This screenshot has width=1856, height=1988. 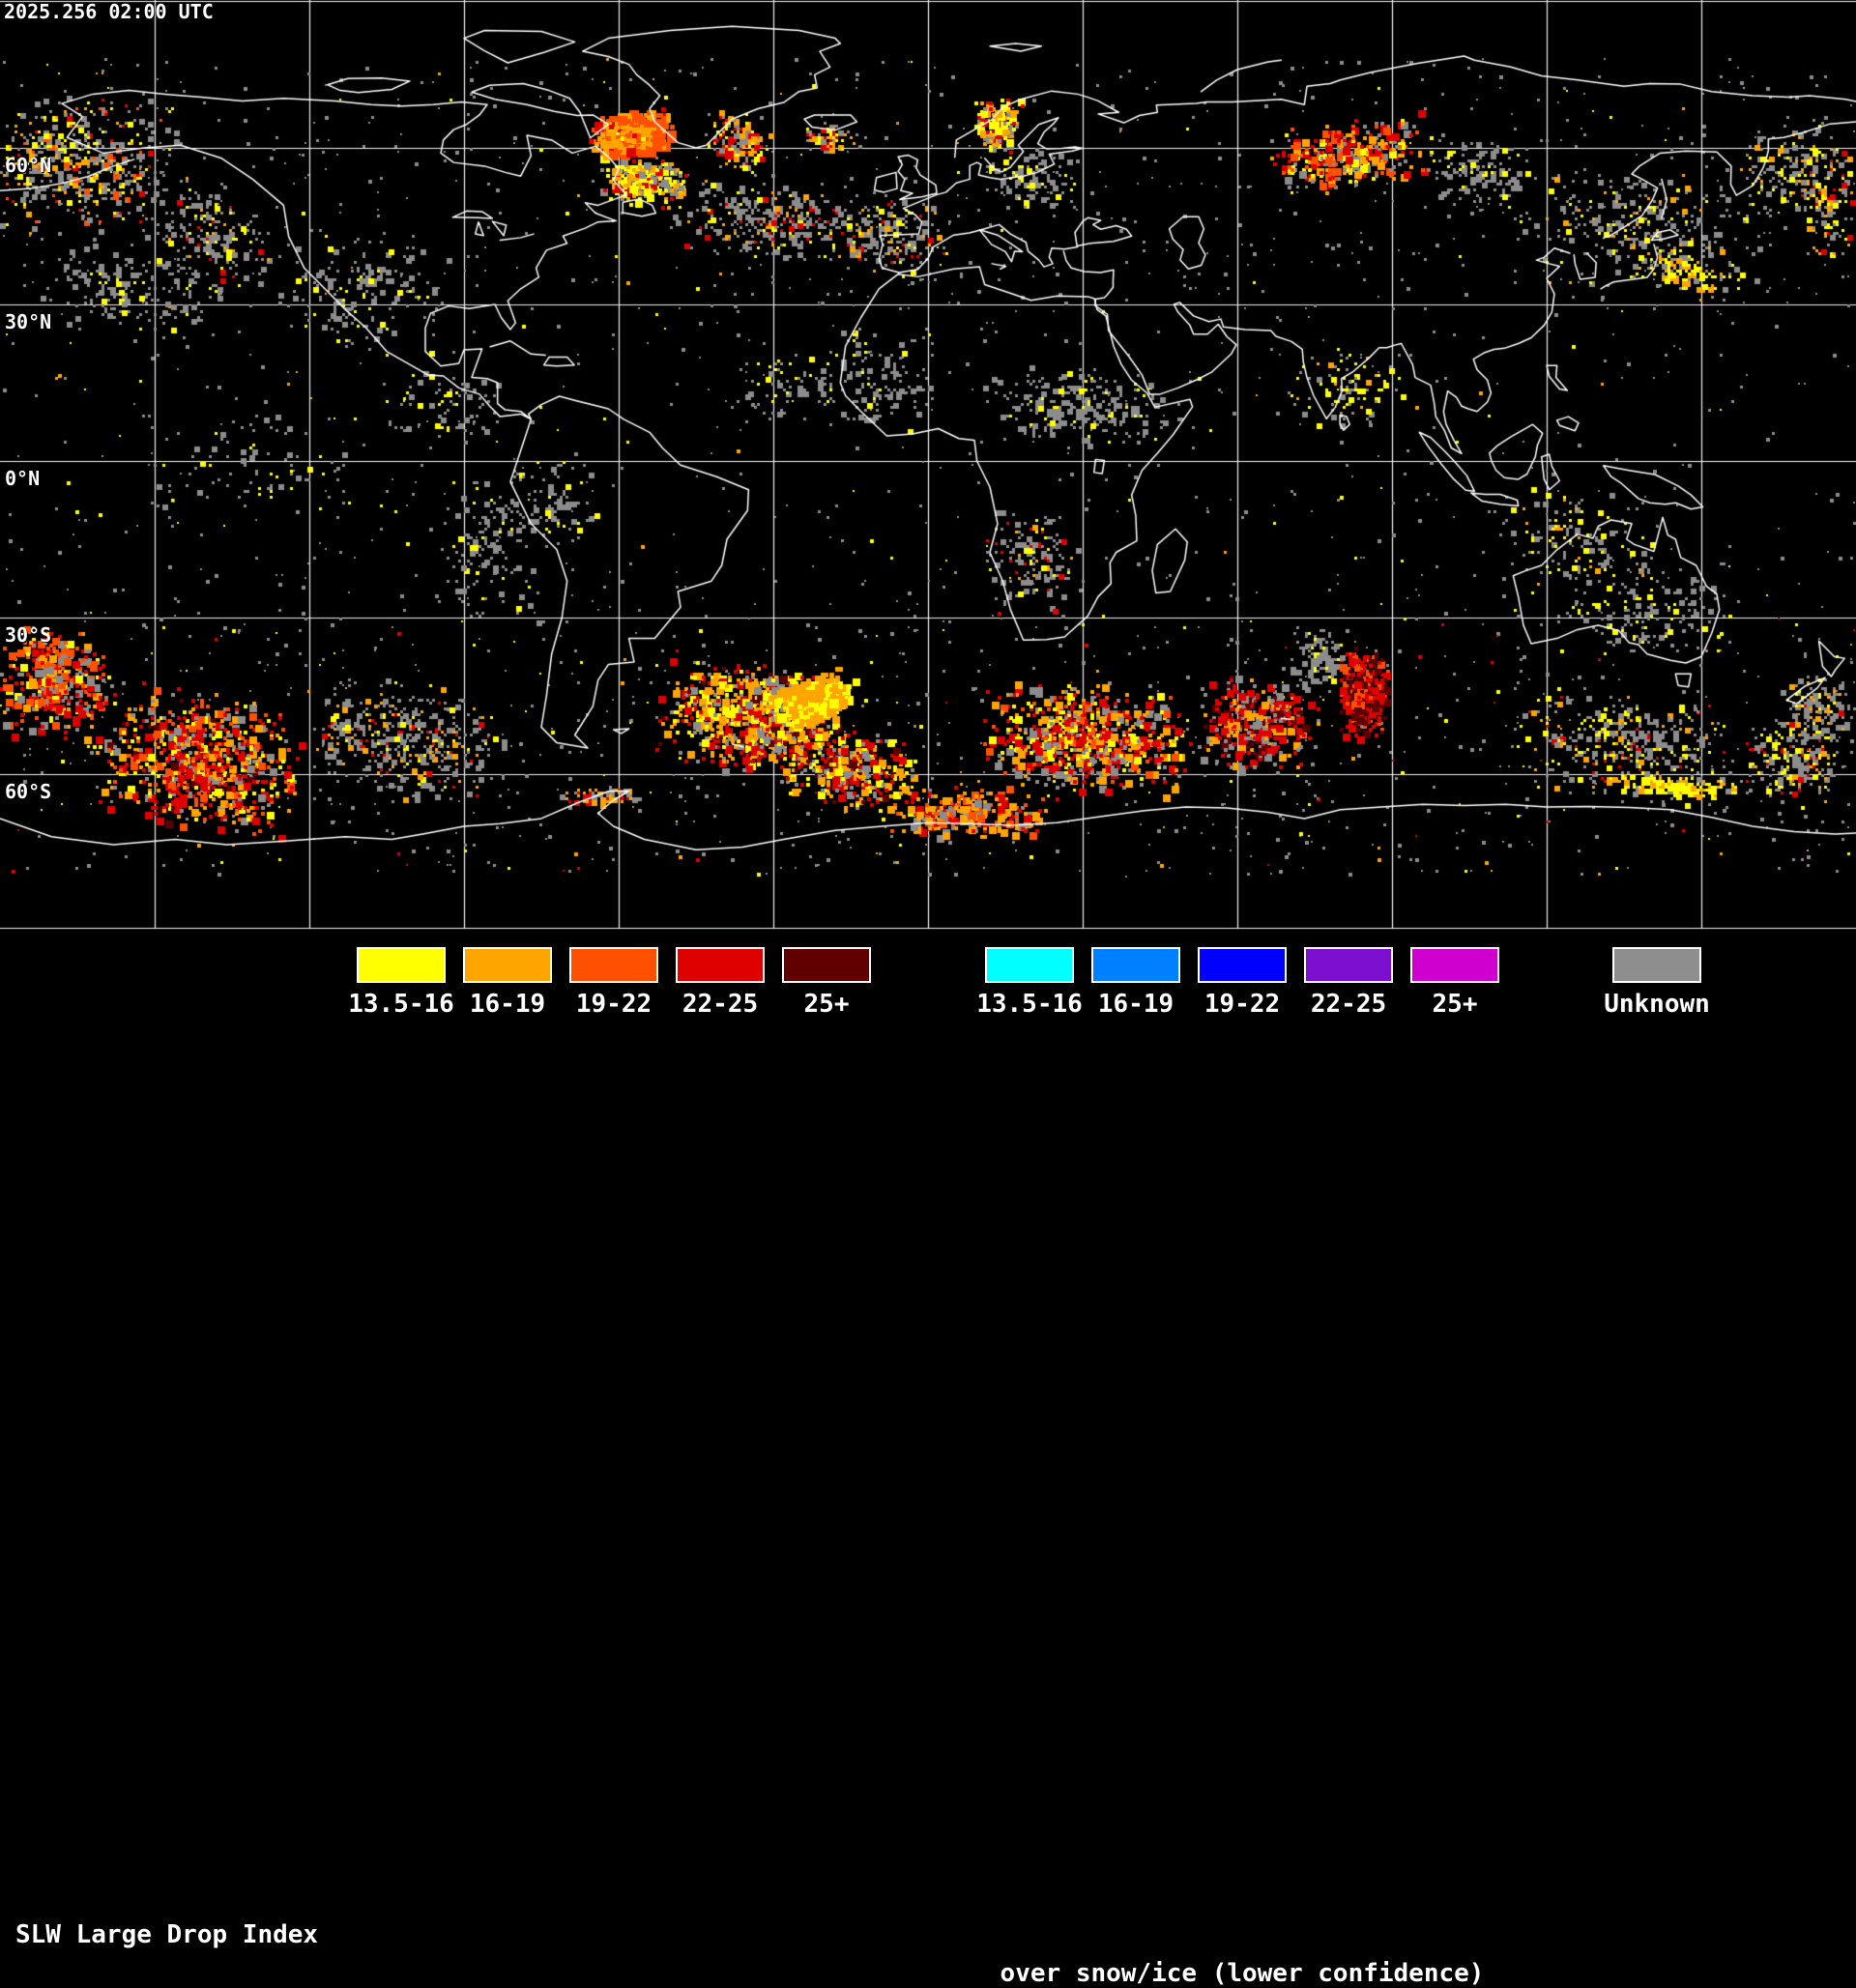 What do you see at coordinates (109, 11) in the screenshot?
I see `timestamp: 2025.256 02:00 UTC` at bounding box center [109, 11].